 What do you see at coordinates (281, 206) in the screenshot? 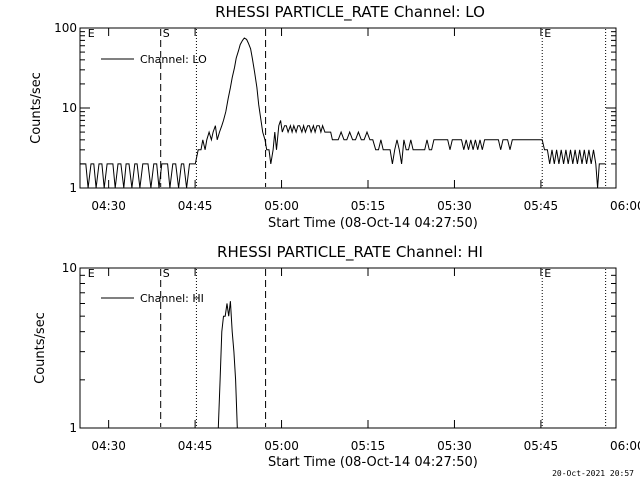
I see `lo-x-tick-label: 05:00` at bounding box center [281, 206].